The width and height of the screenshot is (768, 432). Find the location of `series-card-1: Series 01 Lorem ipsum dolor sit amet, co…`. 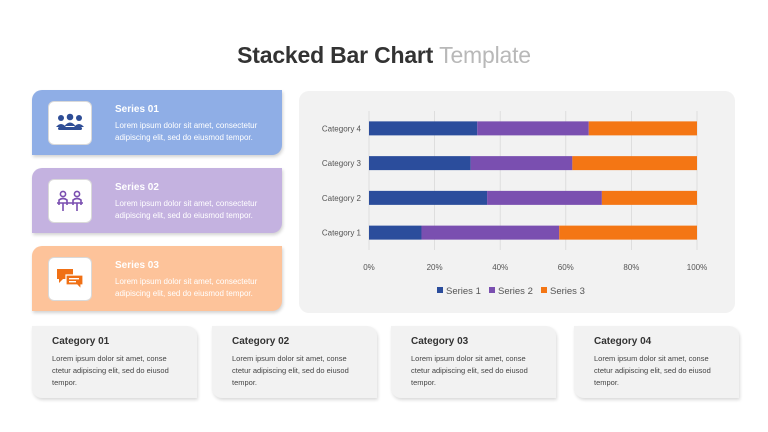

series-card-1: Series 01 Lorem ipsum dolor sit amet, co… is located at coordinates (157, 122).